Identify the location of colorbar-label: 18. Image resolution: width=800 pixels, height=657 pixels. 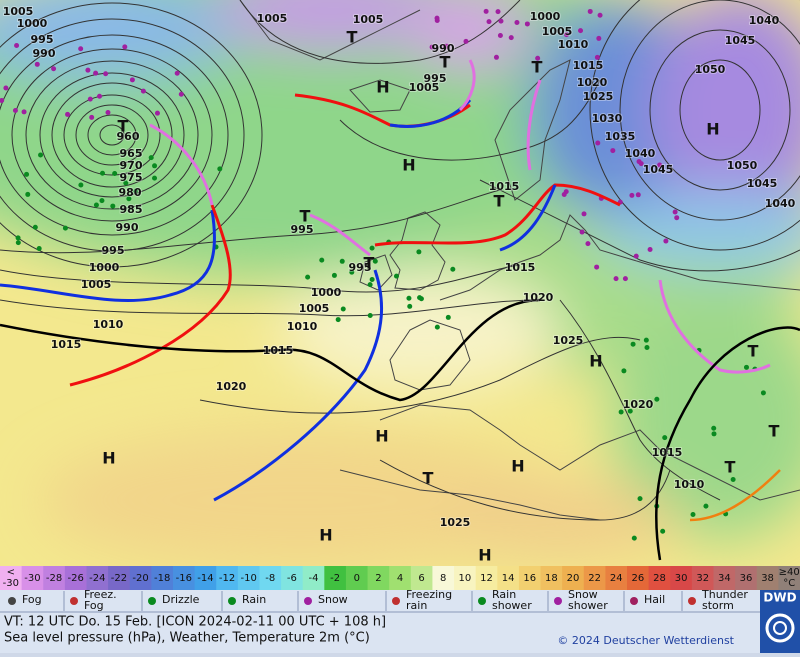
(551, 578).